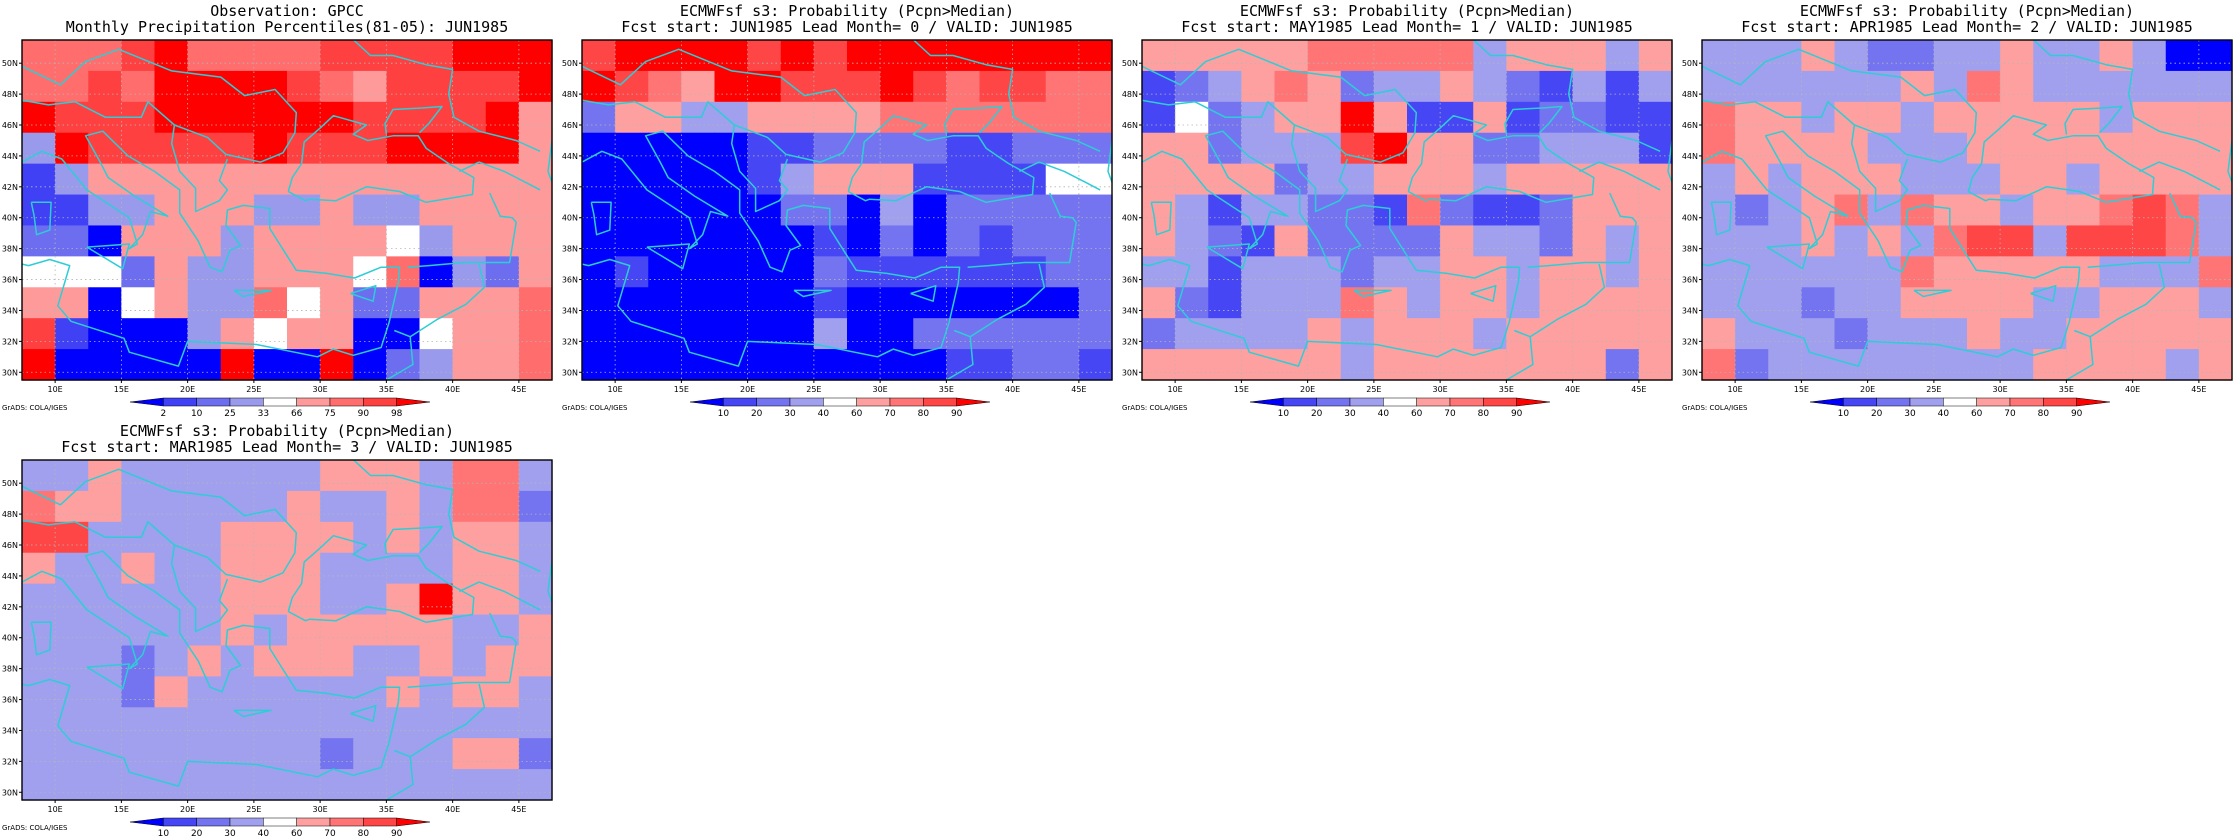 The image size is (2240, 840). What do you see at coordinates (1307, 389) in the screenshot?
I see `x-tick-label: 20E` at bounding box center [1307, 389].